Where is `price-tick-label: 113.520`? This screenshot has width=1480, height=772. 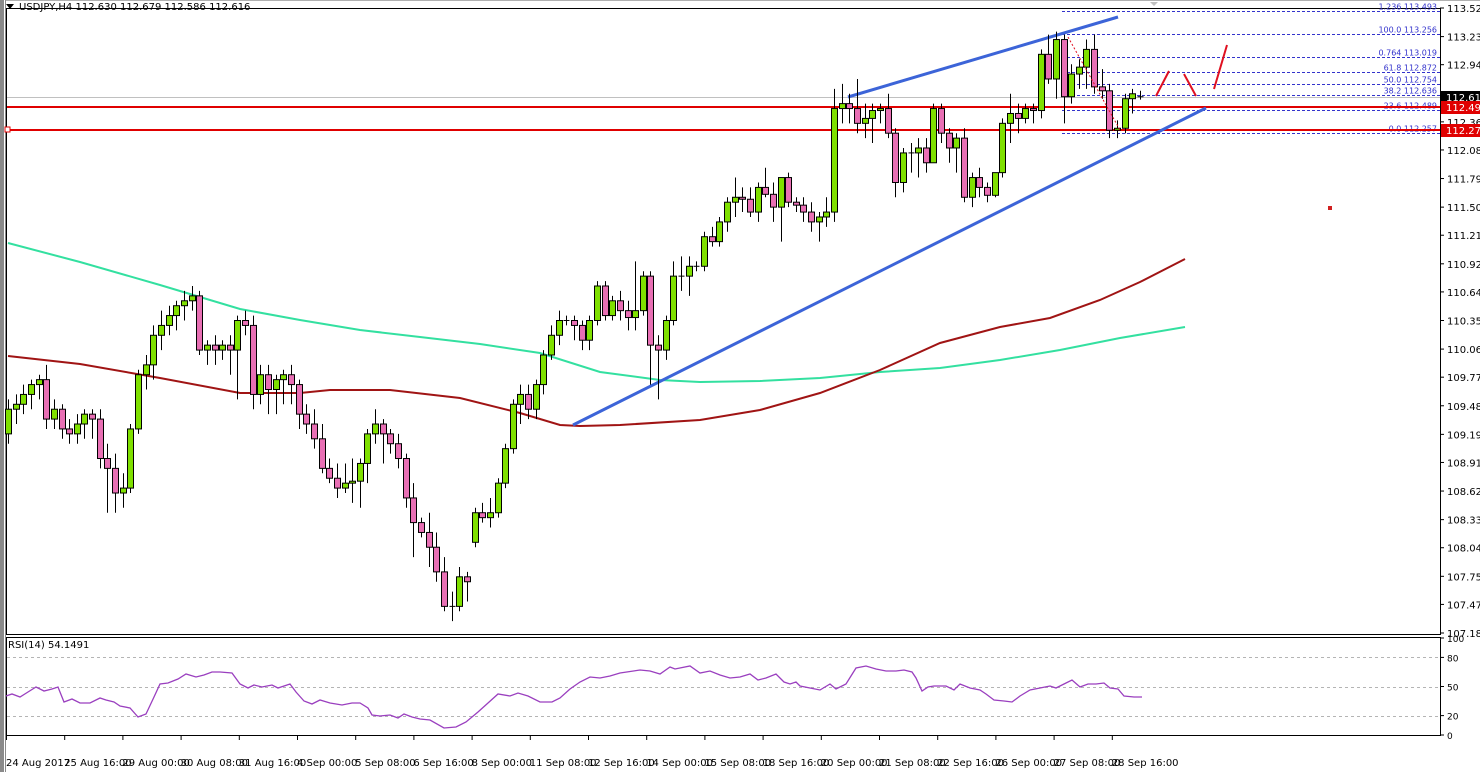 price-tick-label: 113.520 is located at coordinates (1463, 9).